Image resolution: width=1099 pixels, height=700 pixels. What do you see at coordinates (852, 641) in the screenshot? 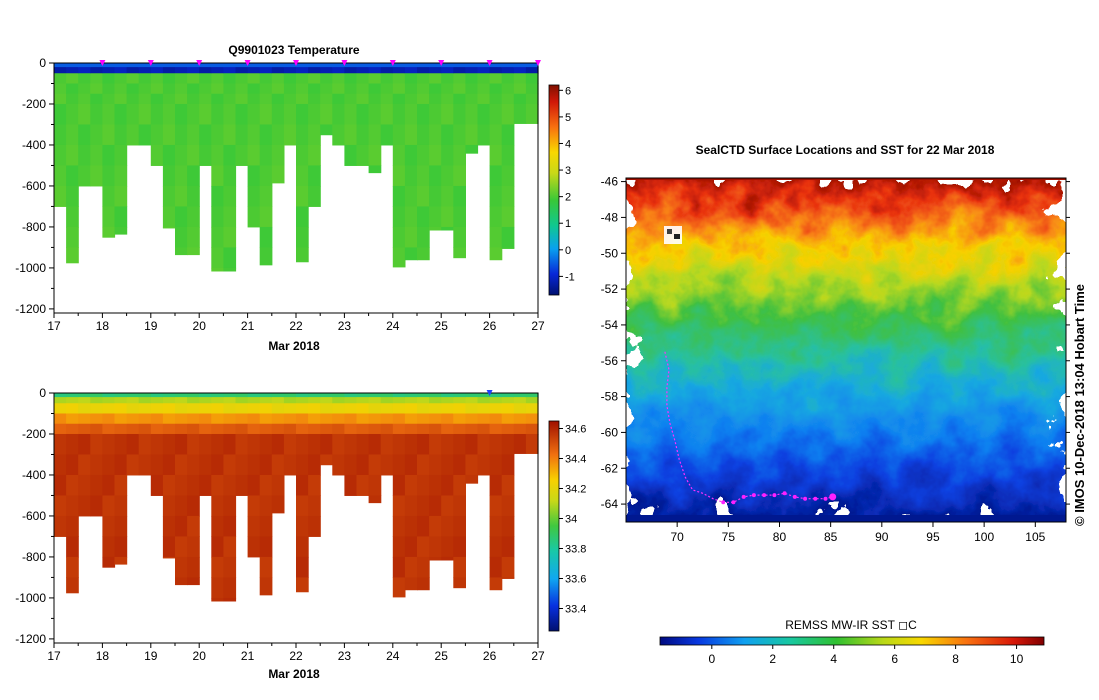
I see `sst-colorbar-gradient` at bounding box center [852, 641].